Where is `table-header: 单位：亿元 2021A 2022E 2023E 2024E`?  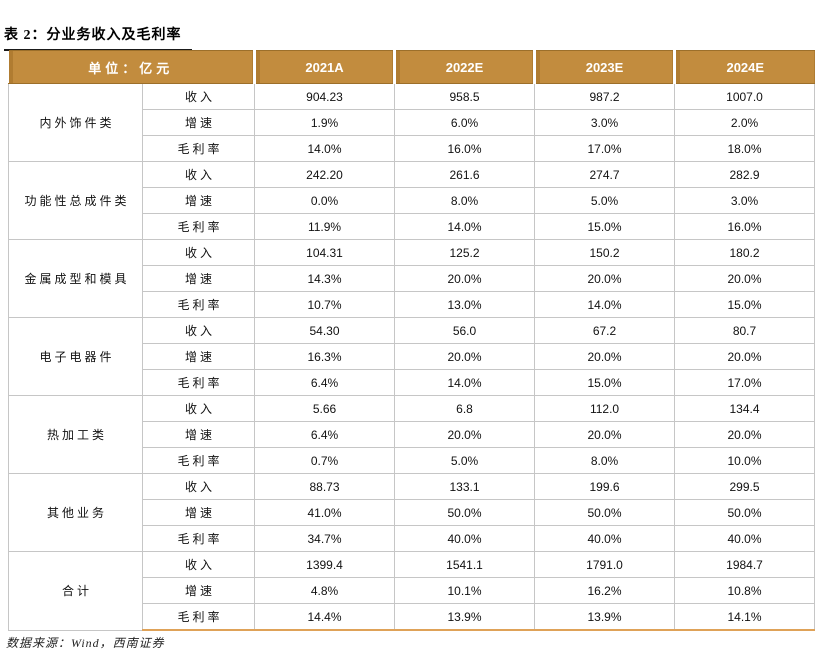
table-header: 单位：亿元 2021A 2022E 2023E 2024E is located at coordinates (411, 67).